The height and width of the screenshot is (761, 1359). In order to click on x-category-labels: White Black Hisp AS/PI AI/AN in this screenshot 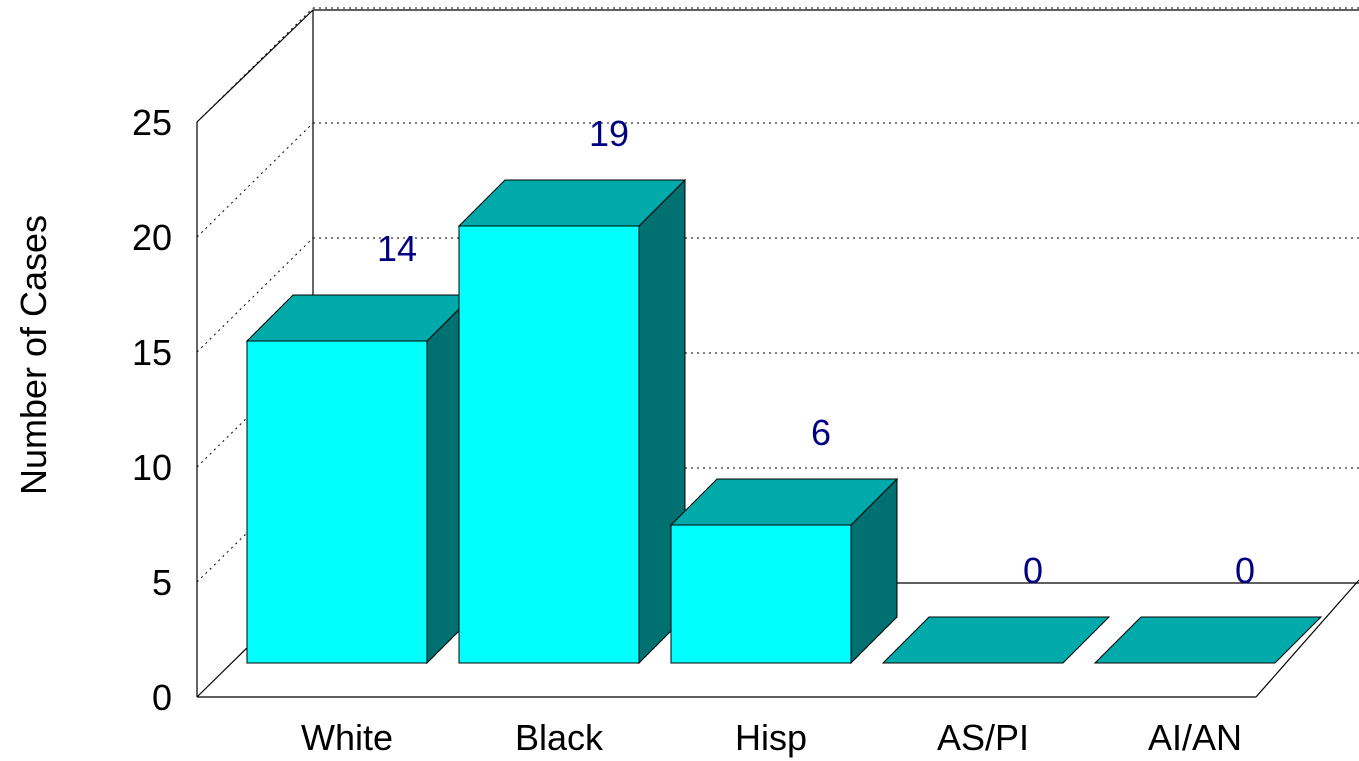, I will do `click(771, 737)`.